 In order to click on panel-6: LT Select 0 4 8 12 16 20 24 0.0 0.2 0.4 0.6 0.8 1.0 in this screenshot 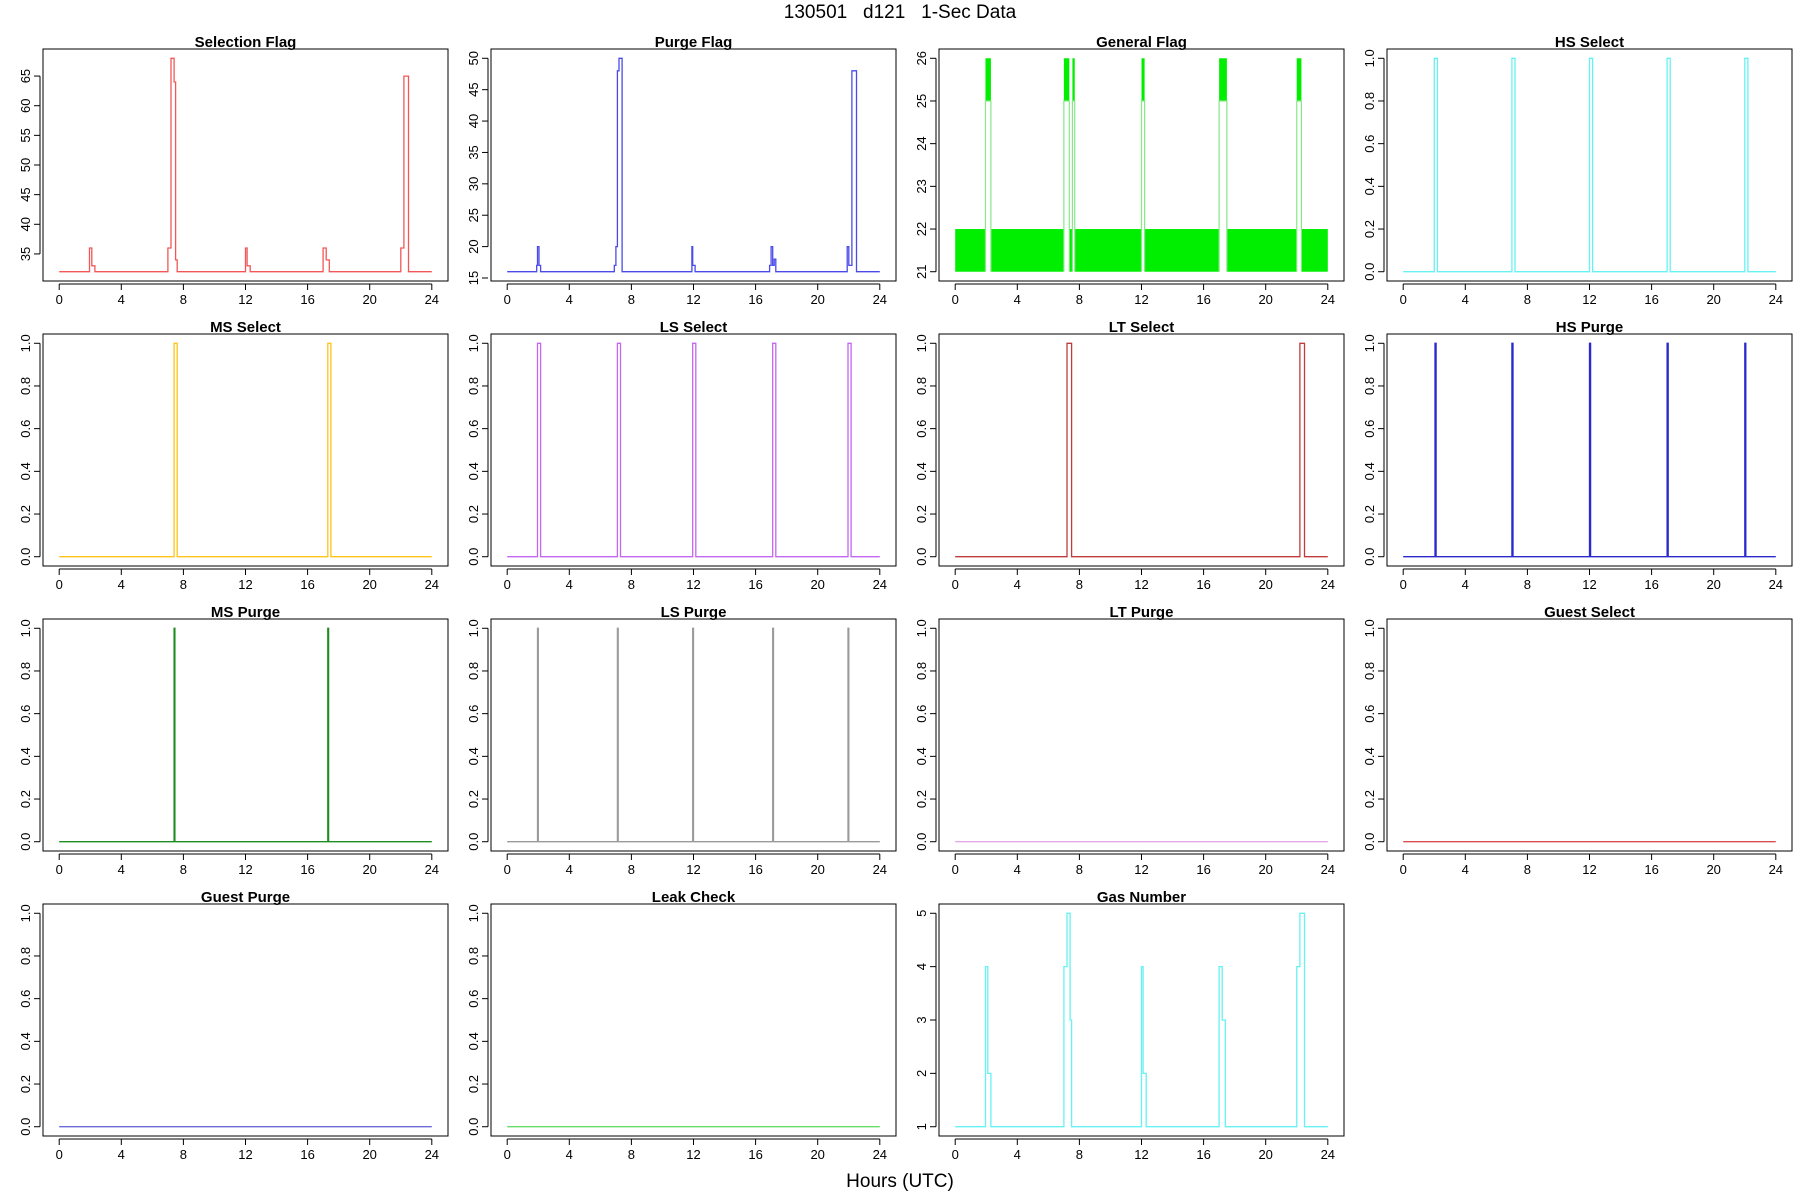, I will do `click(1129, 455)`.